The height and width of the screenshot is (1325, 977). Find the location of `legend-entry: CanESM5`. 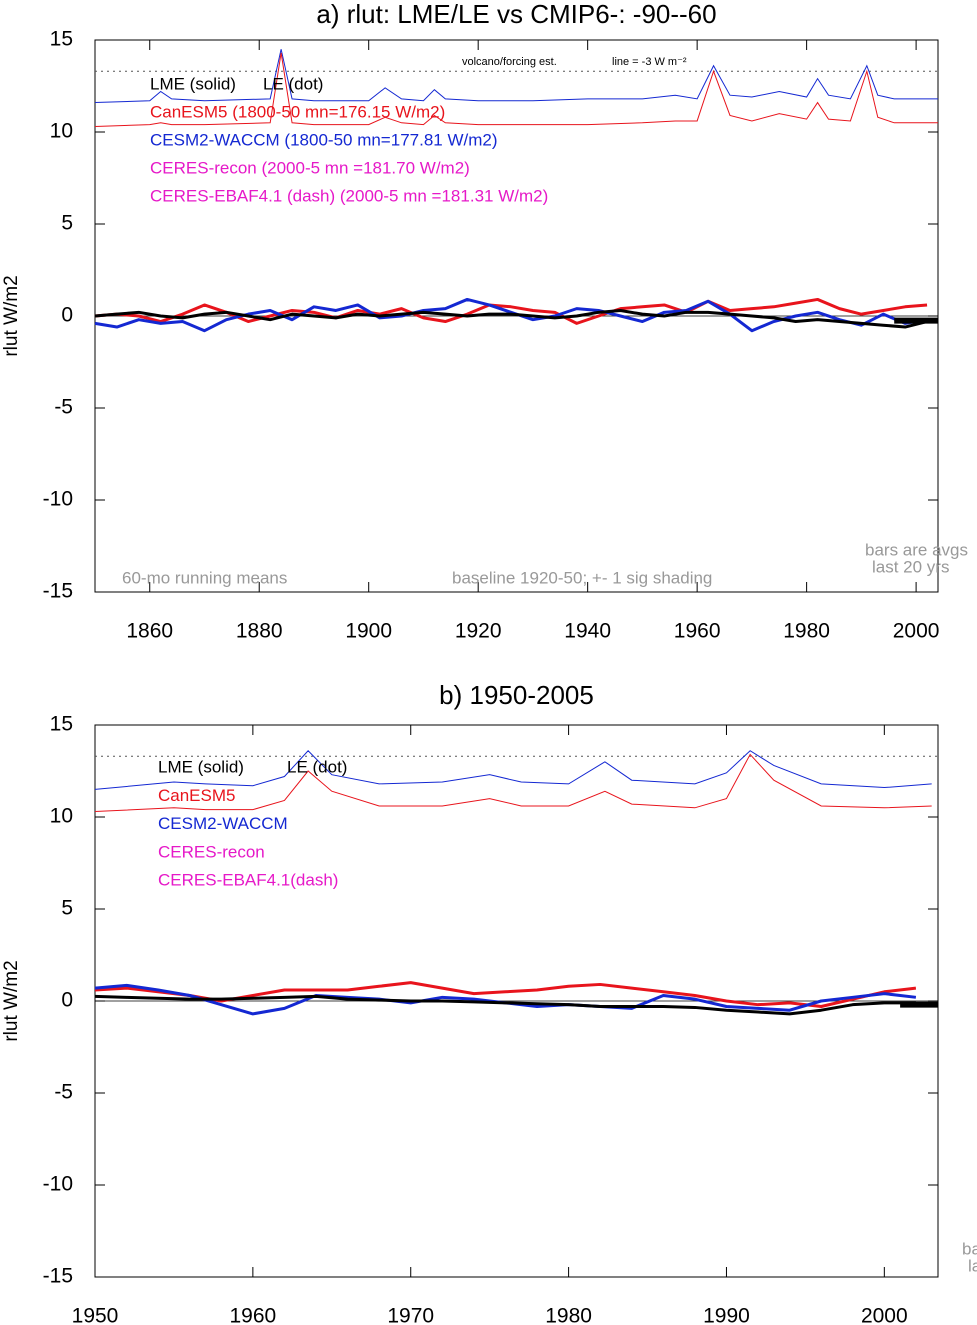

legend-entry: CanESM5 is located at coordinates (196, 795).